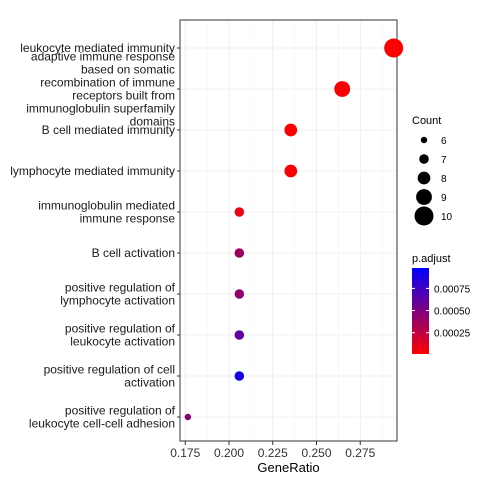 This screenshot has height=480, width=480. What do you see at coordinates (431, 259) in the screenshot?
I see `p-adjust-legend-title: p.adjust` at bounding box center [431, 259].